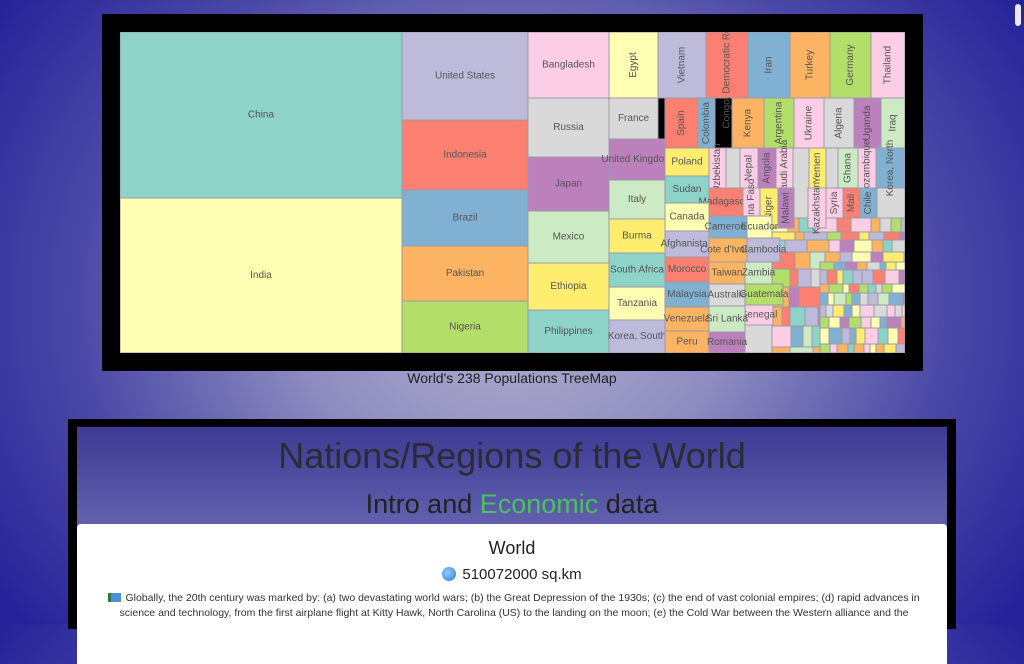  What do you see at coordinates (568, 127) in the screenshot?
I see `treemap-label: Russia` at bounding box center [568, 127].